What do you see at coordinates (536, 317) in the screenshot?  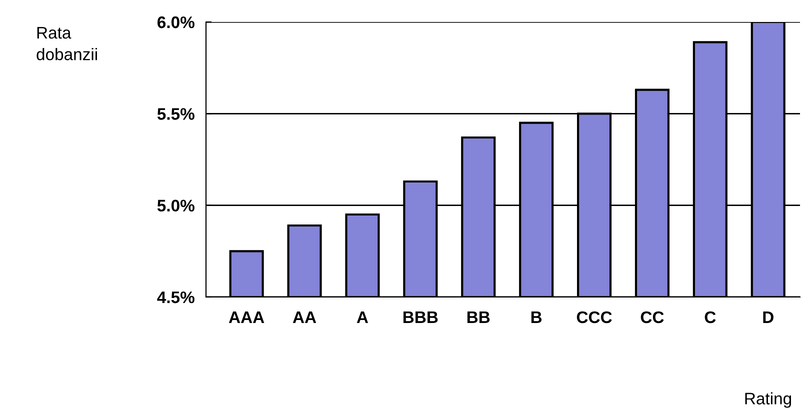 I see `x-tick-label: B` at bounding box center [536, 317].